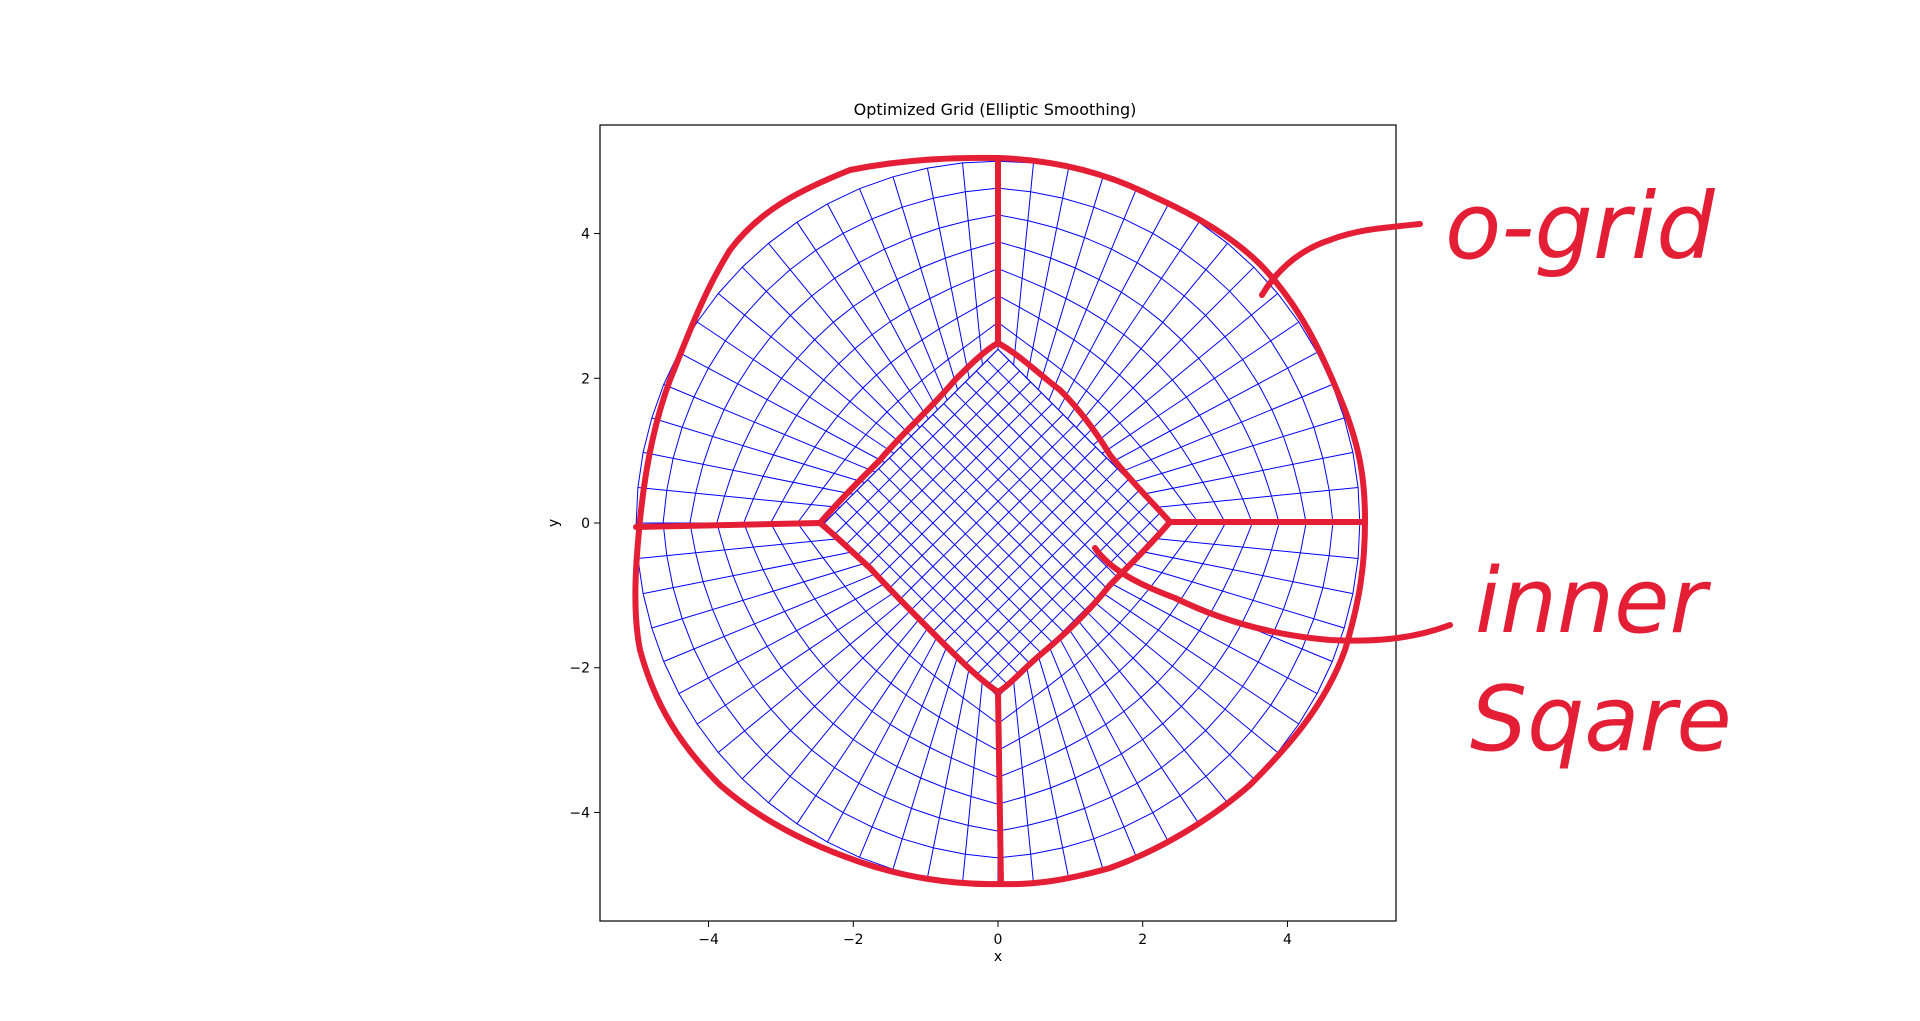 The width and height of the screenshot is (1920, 1021). Describe the element at coordinates (999, 788) in the screenshot. I see `annotation-spoke-bottom` at that location.